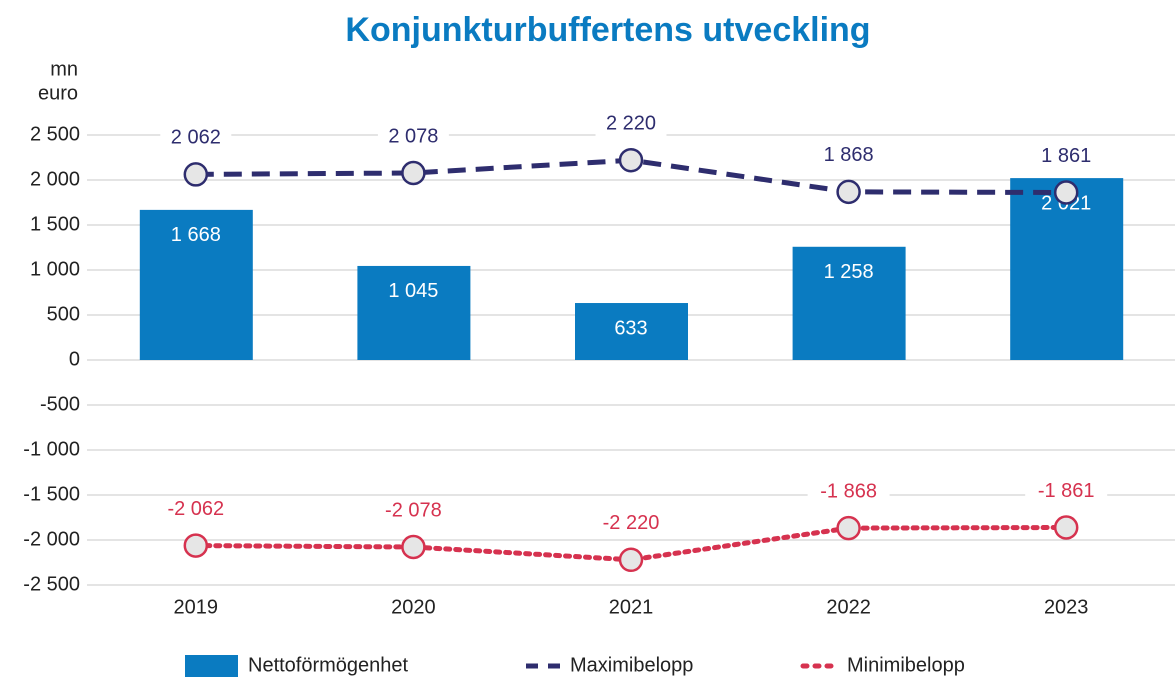  Describe the element at coordinates (51, 449) in the screenshot. I see `y-tick-label: -1 000` at that location.